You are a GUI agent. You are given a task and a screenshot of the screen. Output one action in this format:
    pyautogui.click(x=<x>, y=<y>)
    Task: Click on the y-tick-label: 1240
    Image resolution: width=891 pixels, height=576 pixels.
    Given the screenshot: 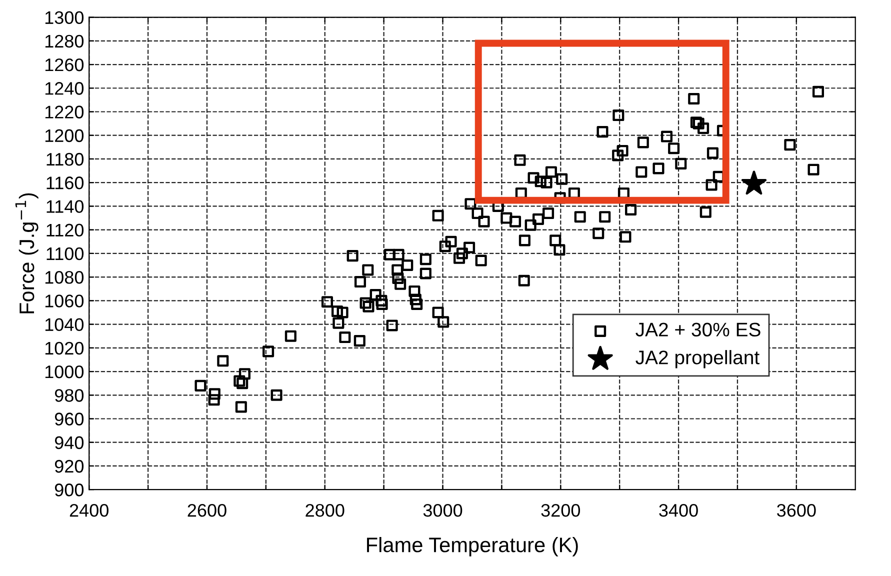 What is the action you would take?
    pyautogui.click(x=64, y=88)
    